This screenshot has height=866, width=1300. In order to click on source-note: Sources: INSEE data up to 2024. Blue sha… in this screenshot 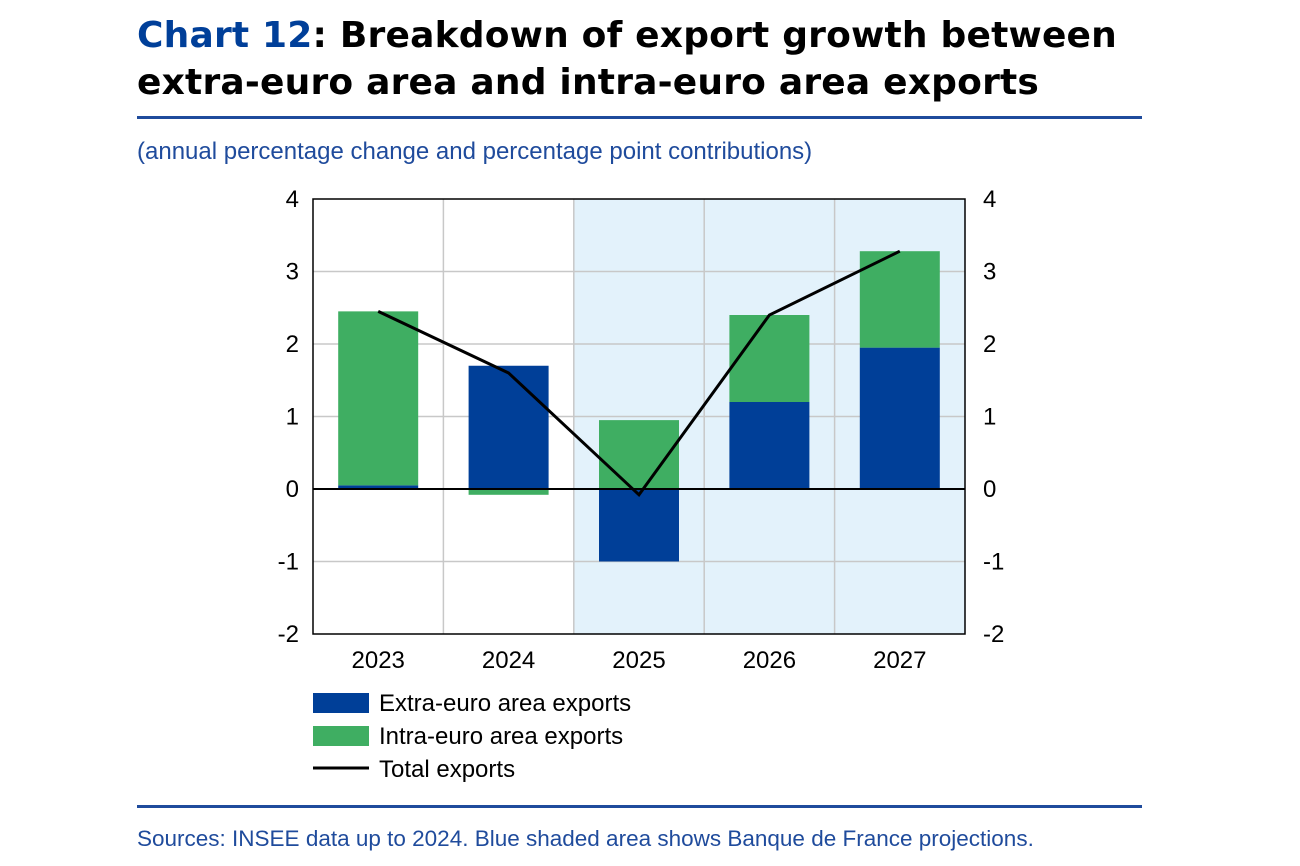, I will do `click(585, 838)`.